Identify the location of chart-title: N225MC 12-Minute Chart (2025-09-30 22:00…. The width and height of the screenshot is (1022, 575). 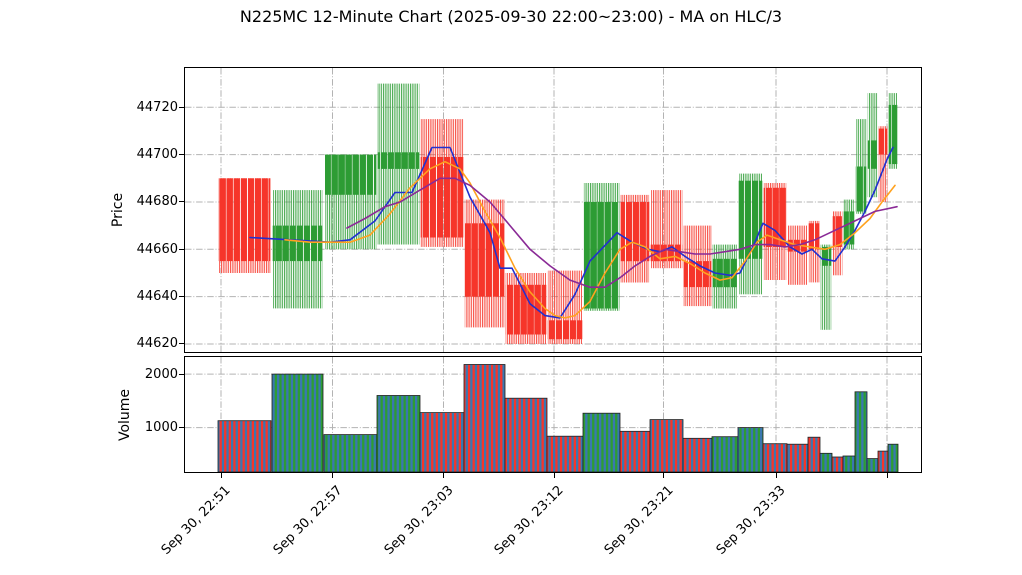
(511, 16).